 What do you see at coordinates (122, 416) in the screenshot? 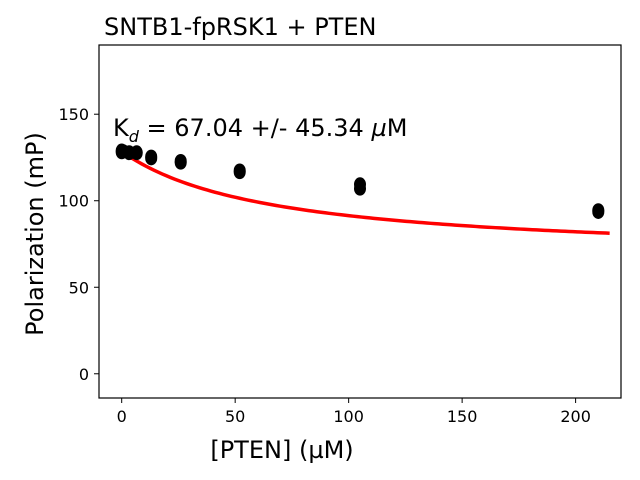
I see `x-tick-label: 0` at bounding box center [122, 416].